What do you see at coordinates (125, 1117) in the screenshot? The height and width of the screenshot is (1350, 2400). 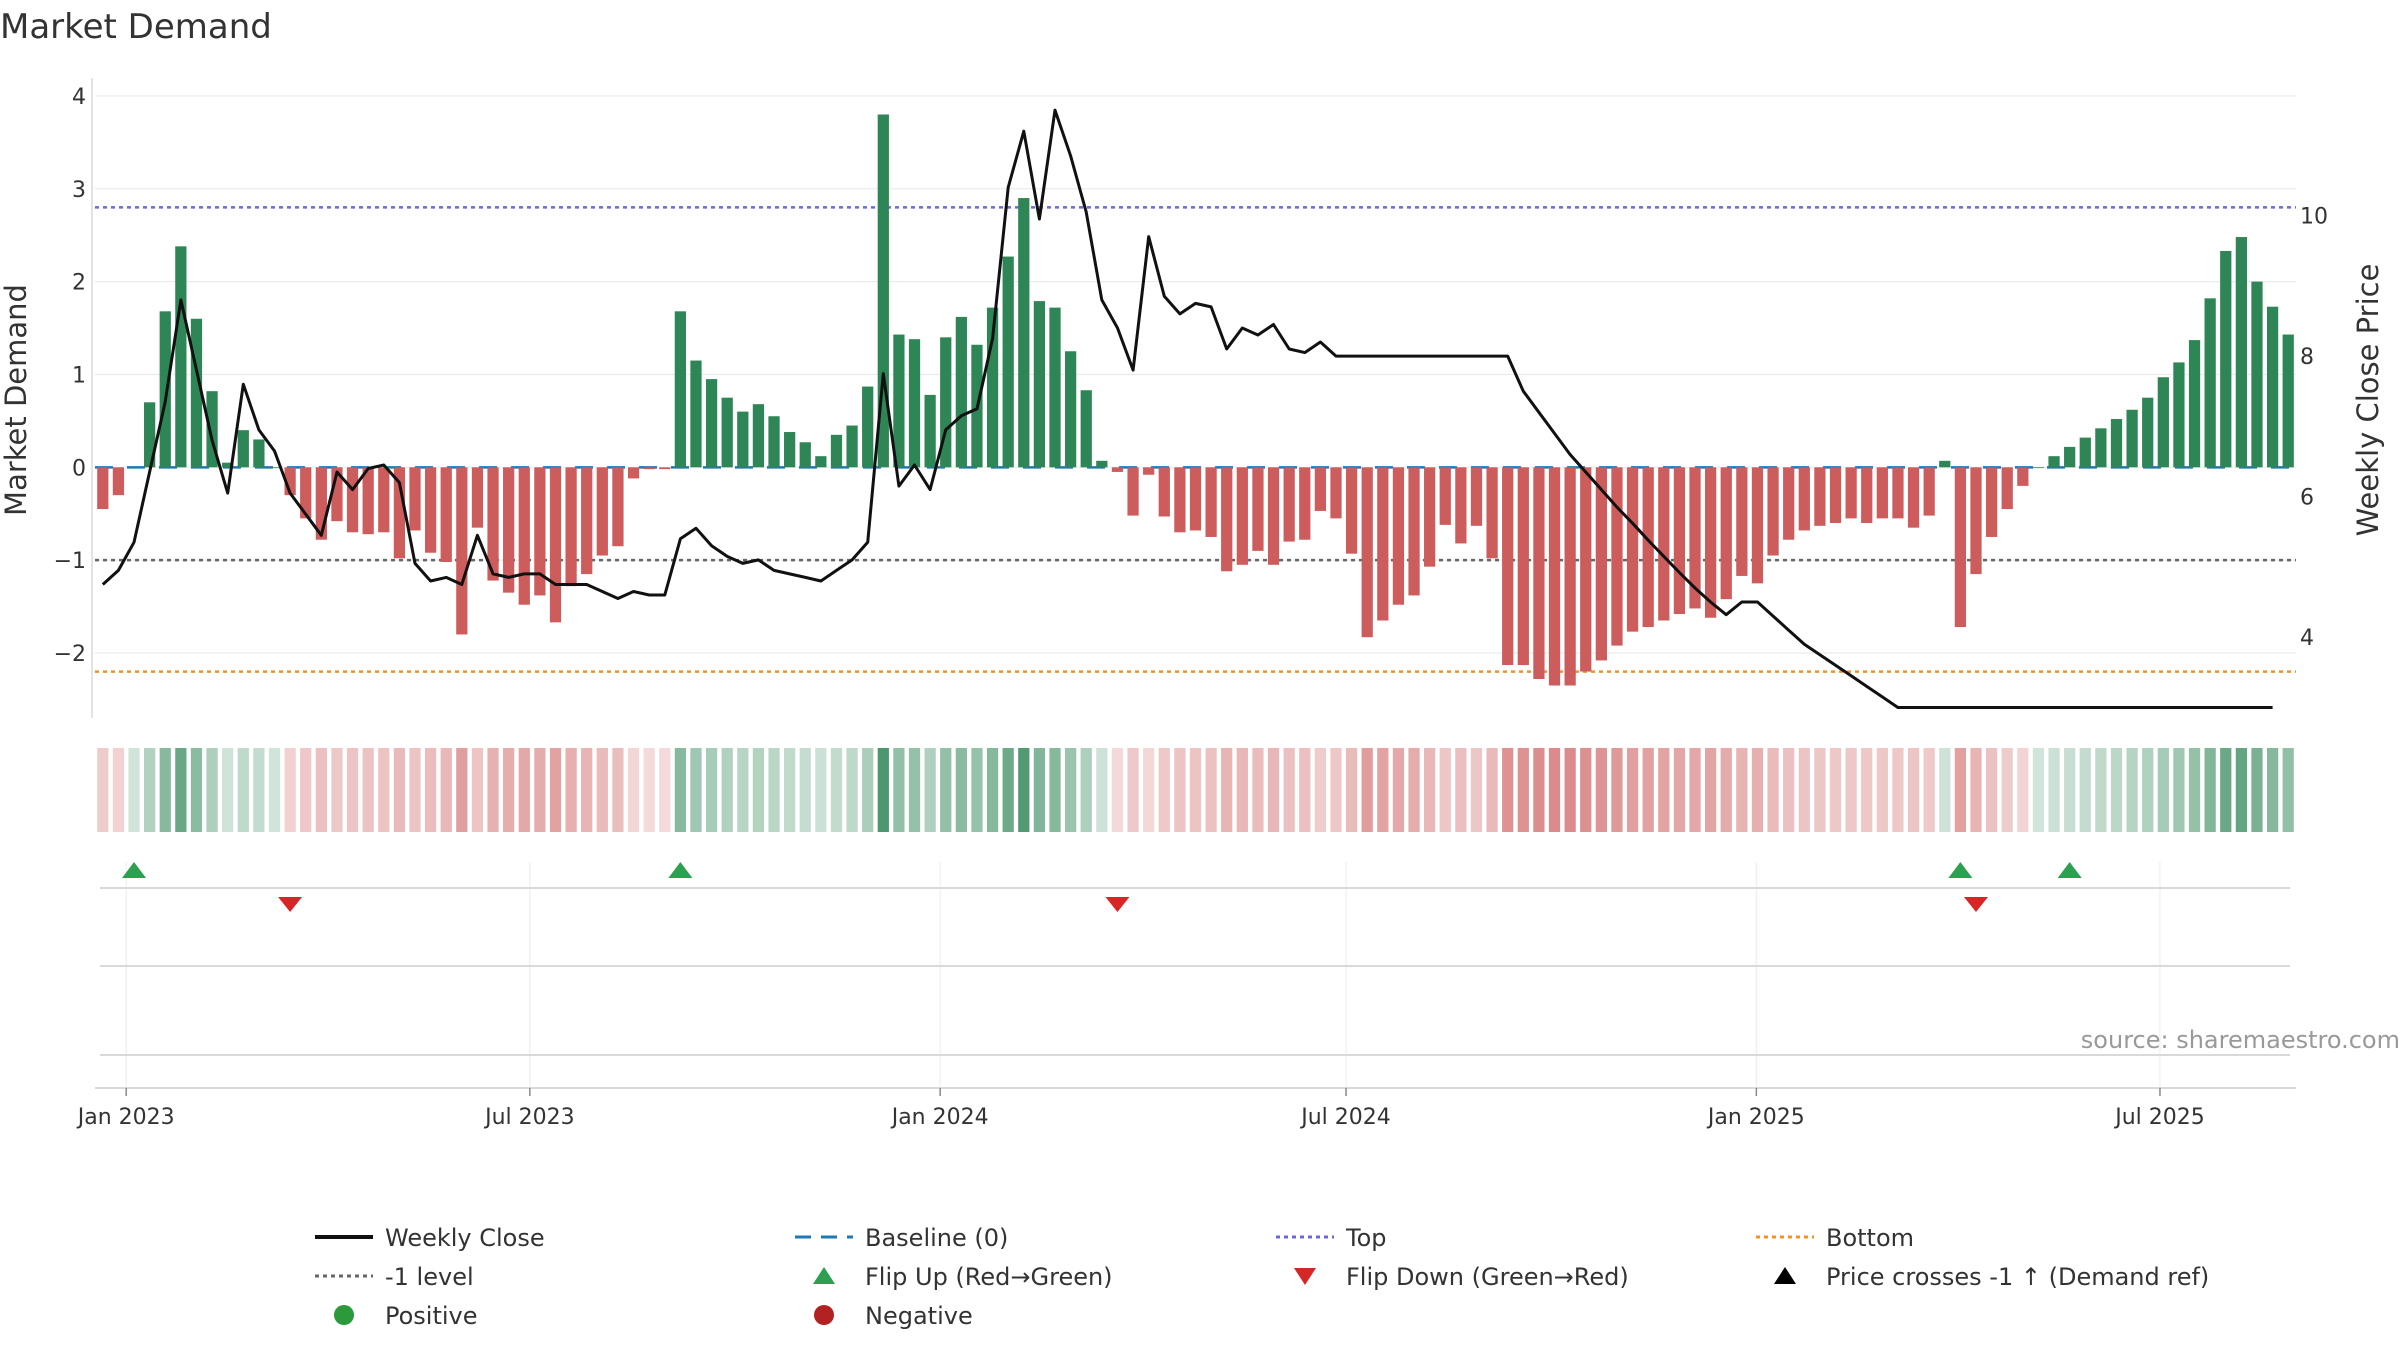 I see `x-tick-label: Jan 2023` at bounding box center [125, 1117].